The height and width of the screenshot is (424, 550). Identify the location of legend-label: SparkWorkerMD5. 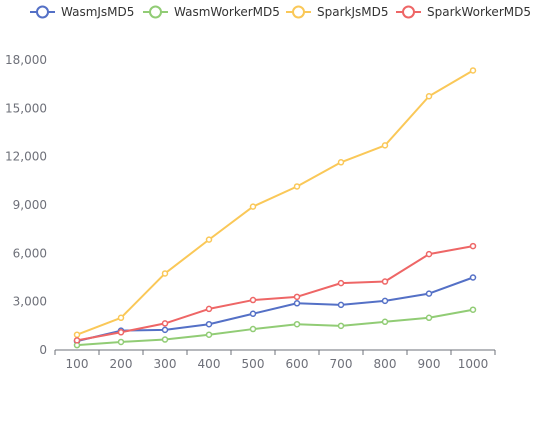
(479, 12).